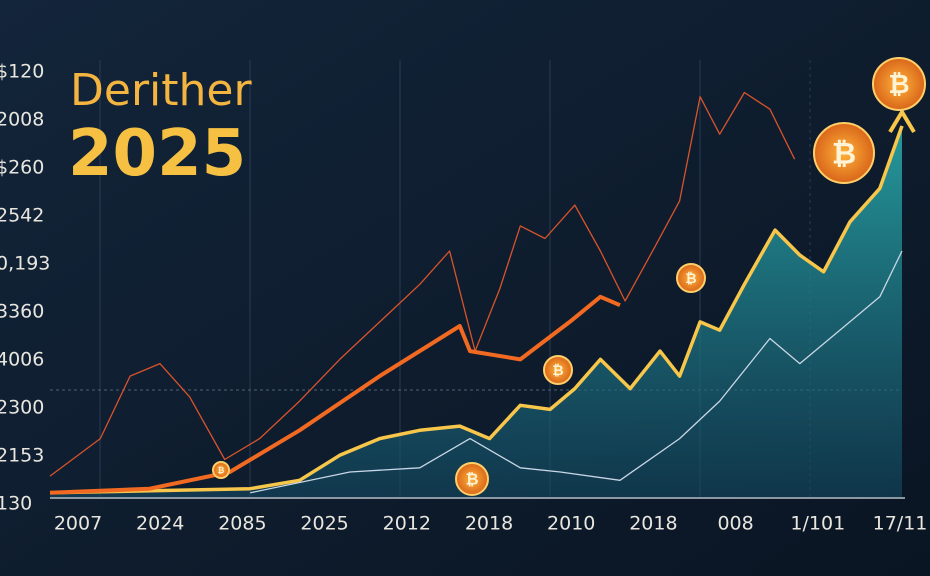 The image size is (930, 576). Describe the element at coordinates (22, 360) in the screenshot. I see `y-tick-label: 4006` at that location.